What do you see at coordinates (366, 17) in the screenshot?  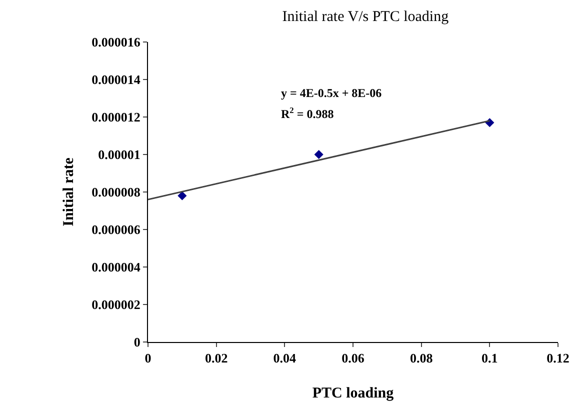 I see `chart-title: Initial rate V/s PTC loading` at bounding box center [366, 17].